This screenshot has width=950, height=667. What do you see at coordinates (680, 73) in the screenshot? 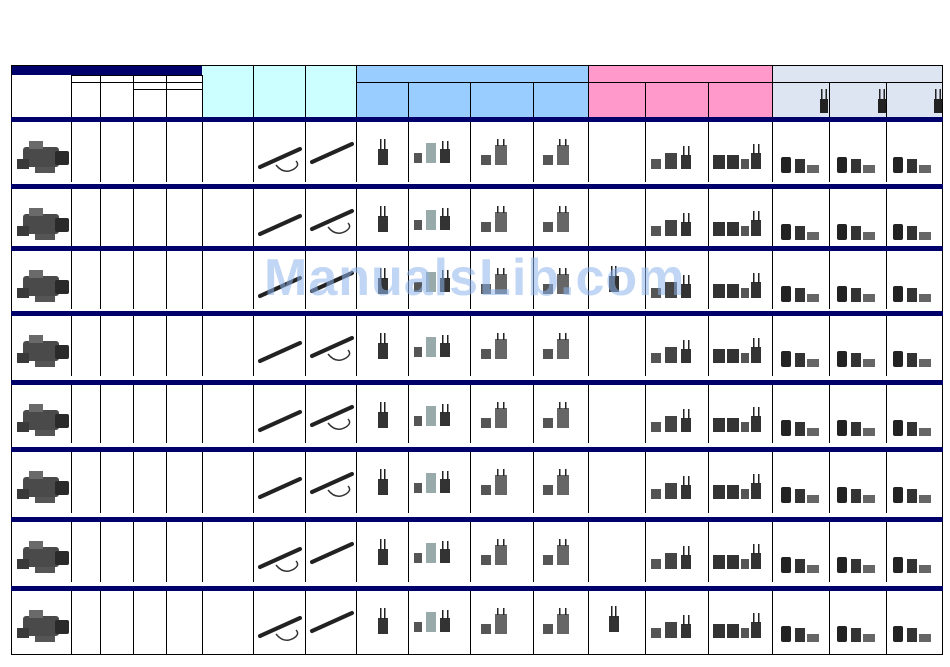
I see `header-band-pink-top` at bounding box center [680, 73].